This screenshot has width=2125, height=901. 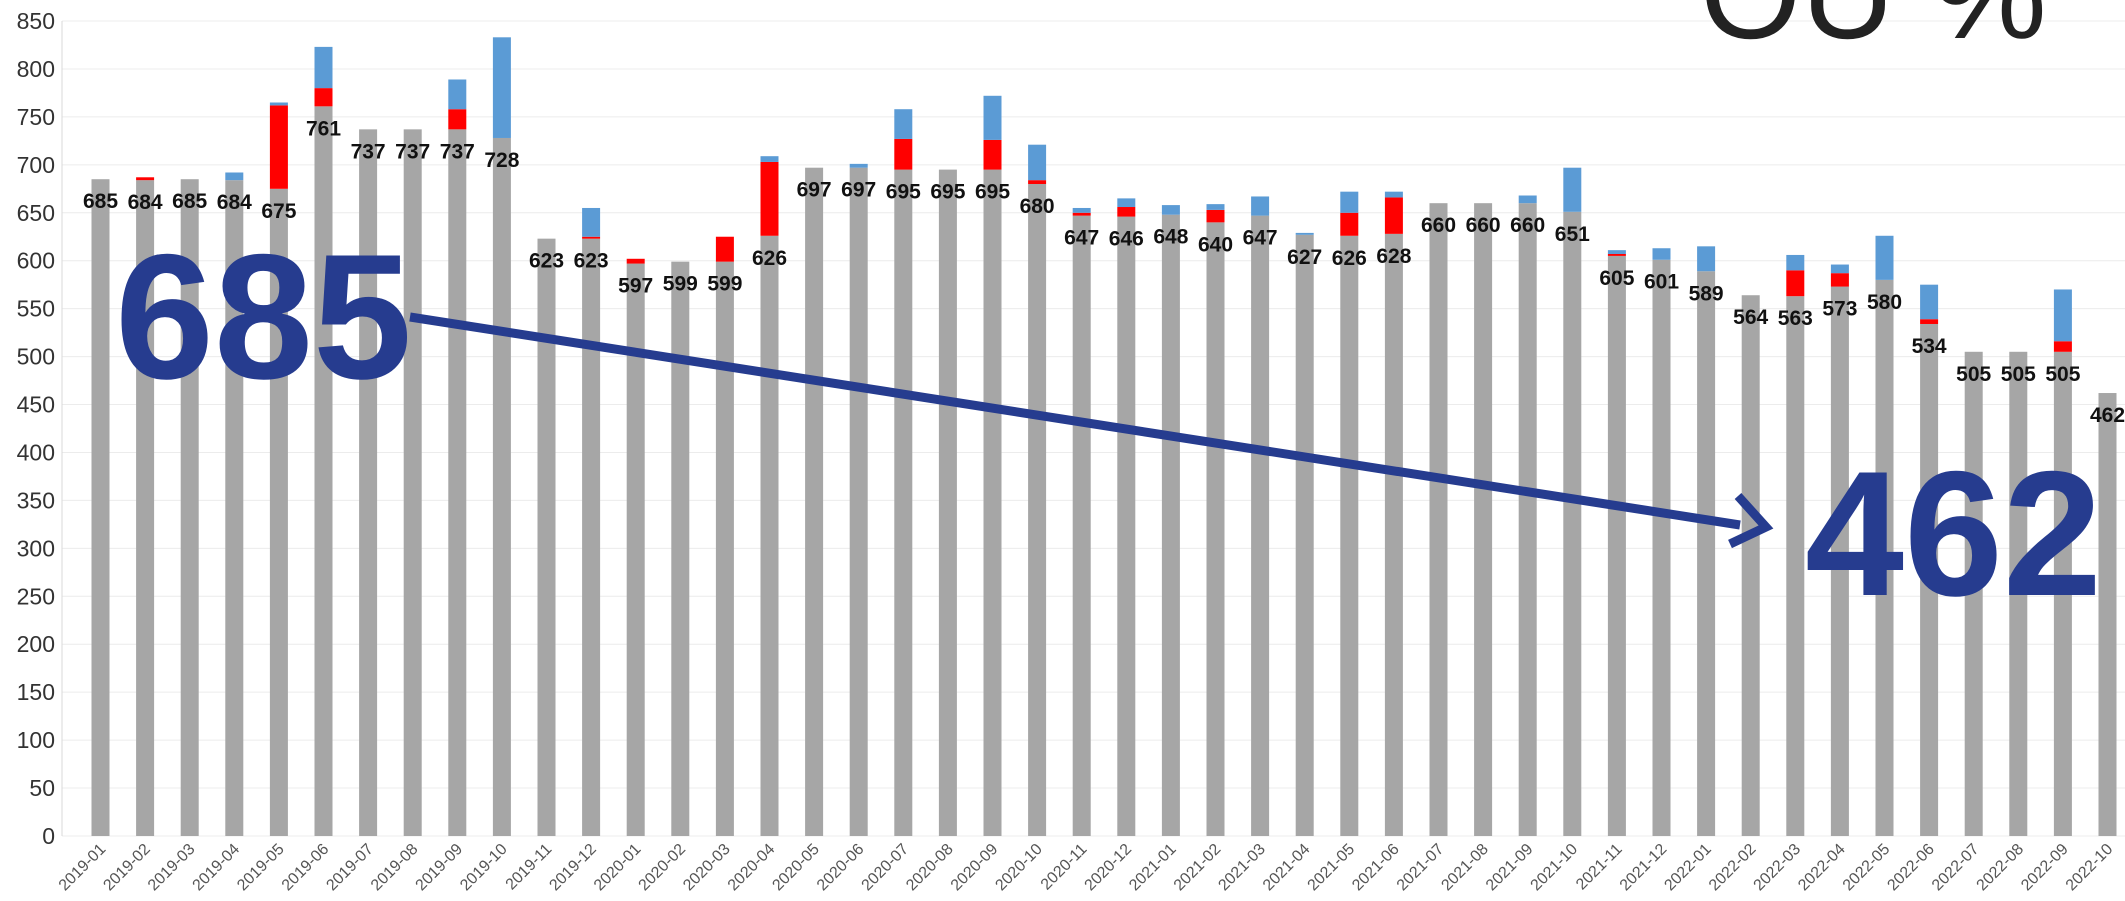 What do you see at coordinates (1956, 868) in the screenshot?
I see `x-tick-label: 2022-07` at bounding box center [1956, 868].